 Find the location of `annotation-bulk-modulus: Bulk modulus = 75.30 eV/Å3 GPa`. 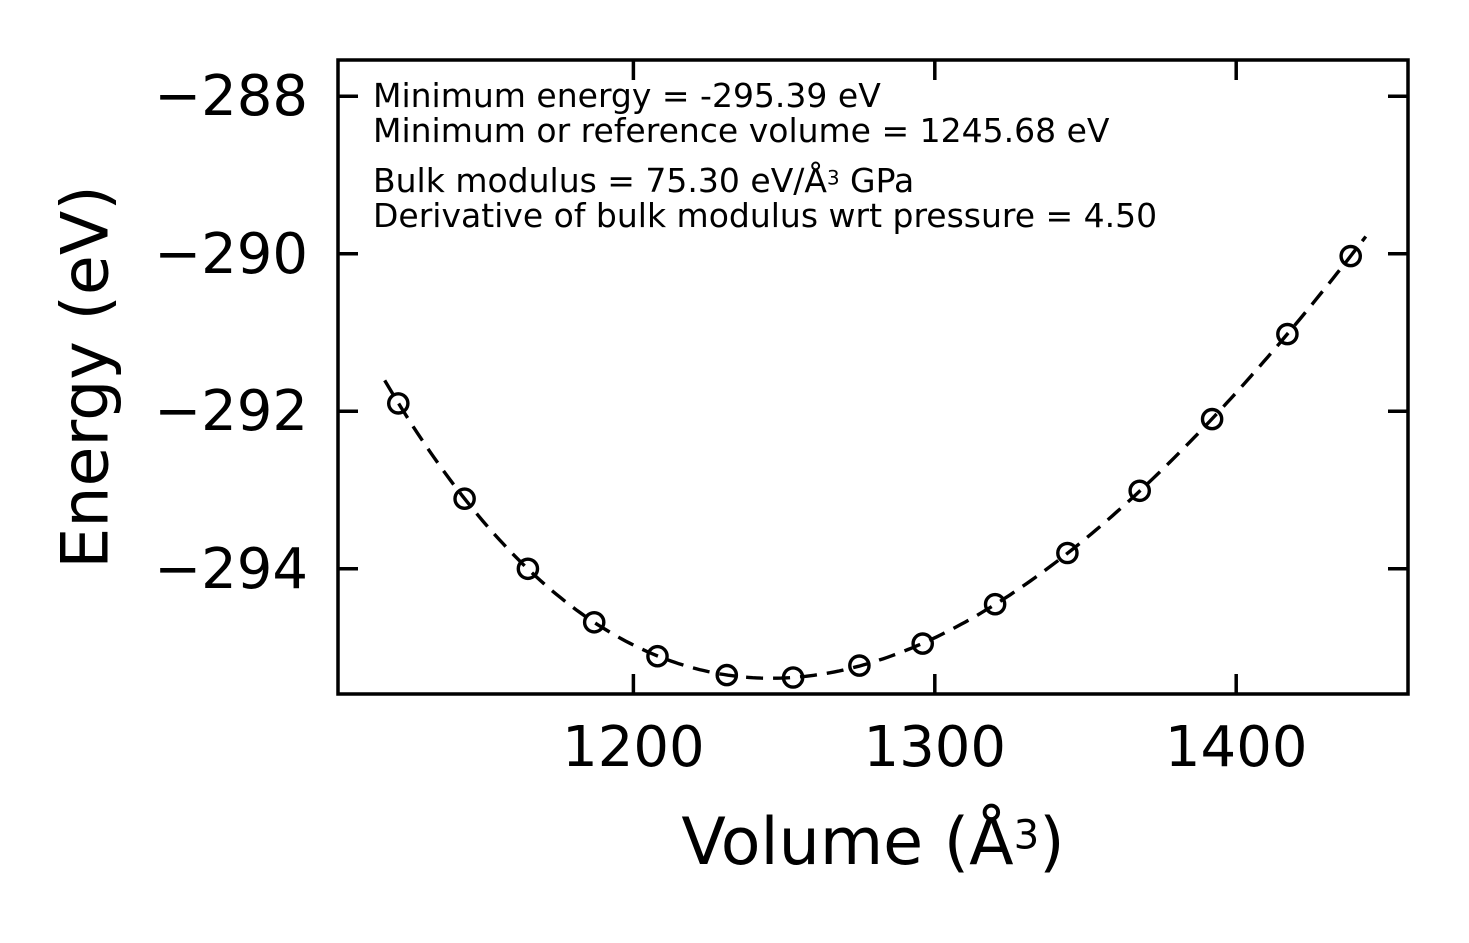

annotation-bulk-modulus: Bulk modulus = 75.30 eV/Å3 GPa is located at coordinates (643, 180).